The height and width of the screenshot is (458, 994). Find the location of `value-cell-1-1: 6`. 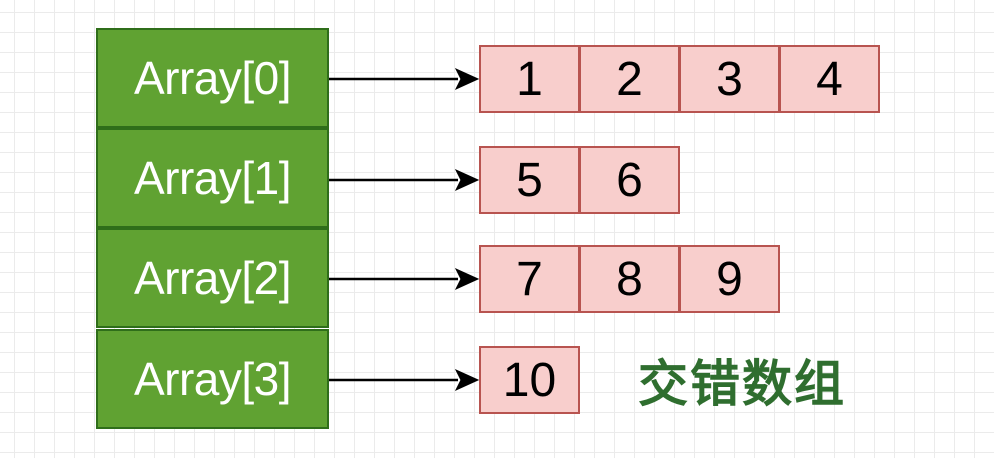

value-cell-1-1: 6 is located at coordinates (629, 180).